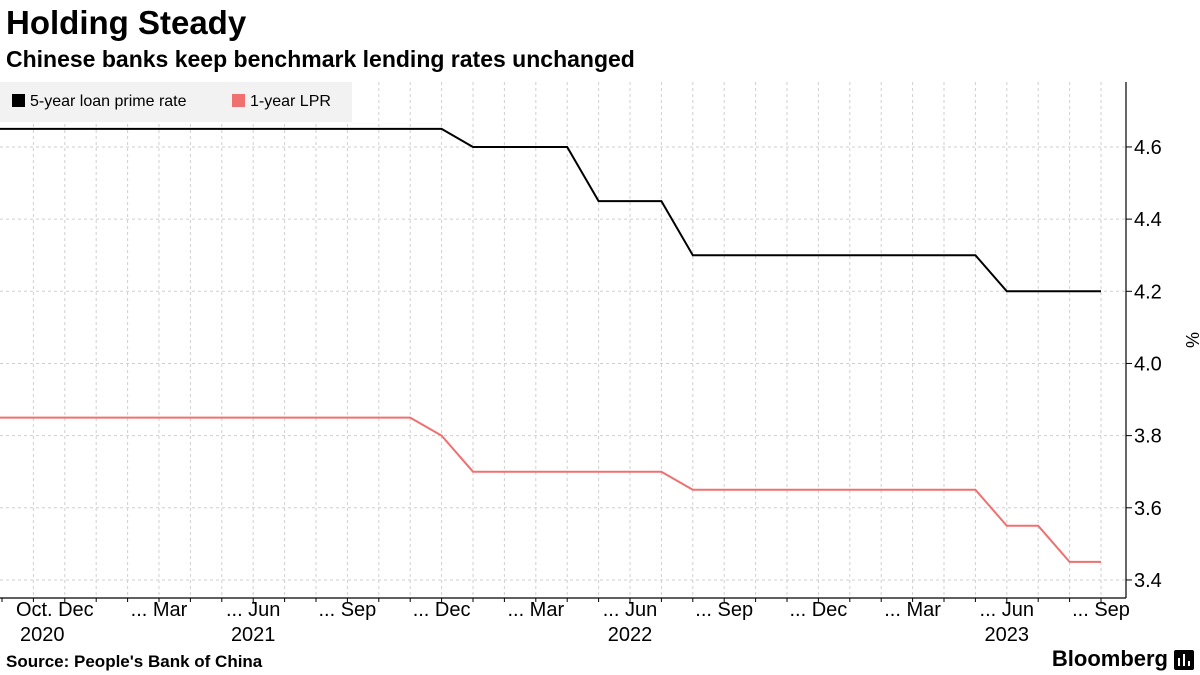  What do you see at coordinates (1109, 658) in the screenshot?
I see `bloomberg-logo: Bloomberg` at bounding box center [1109, 658].